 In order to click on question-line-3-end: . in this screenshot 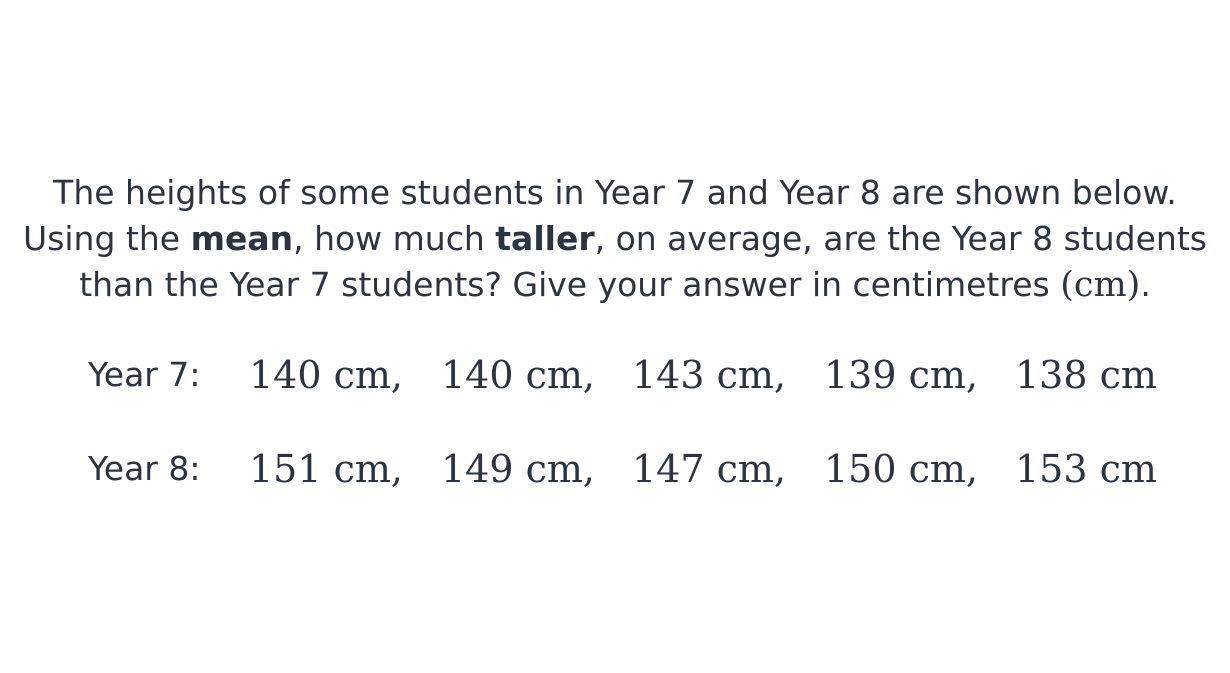, I will do `click(1145, 284)`.